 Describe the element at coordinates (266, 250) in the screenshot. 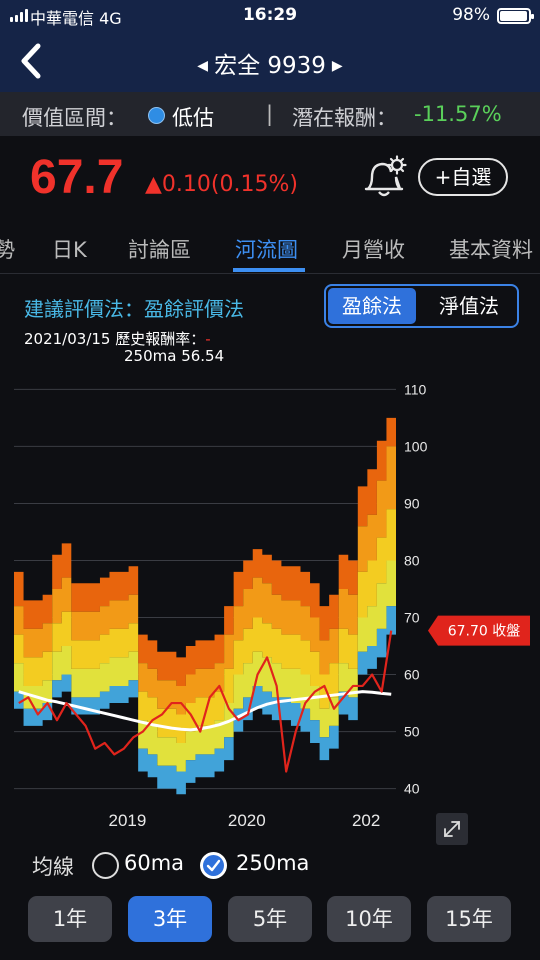

I see `tab-river-chart: 河流圖` at that location.